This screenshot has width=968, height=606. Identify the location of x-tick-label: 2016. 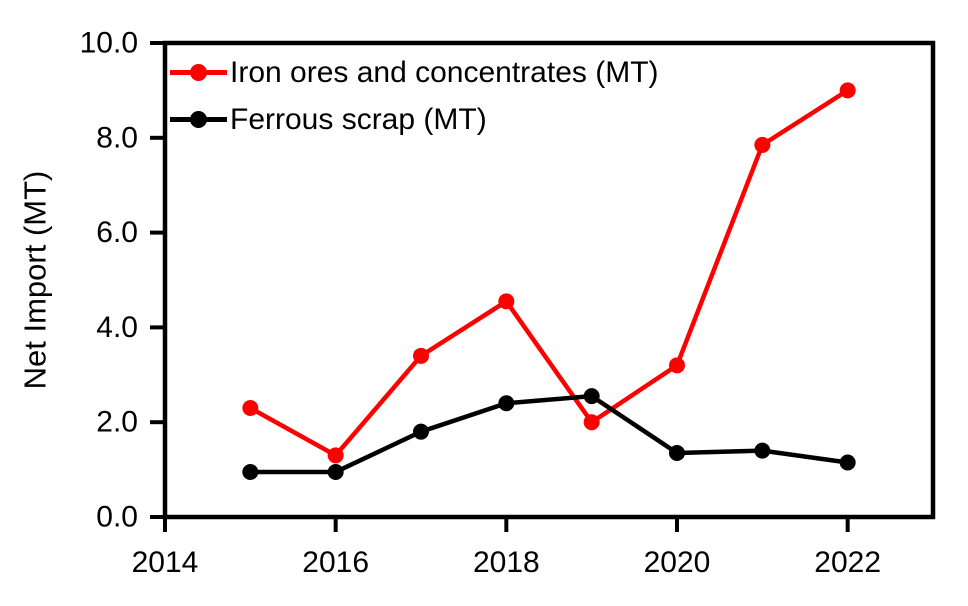
(335, 562).